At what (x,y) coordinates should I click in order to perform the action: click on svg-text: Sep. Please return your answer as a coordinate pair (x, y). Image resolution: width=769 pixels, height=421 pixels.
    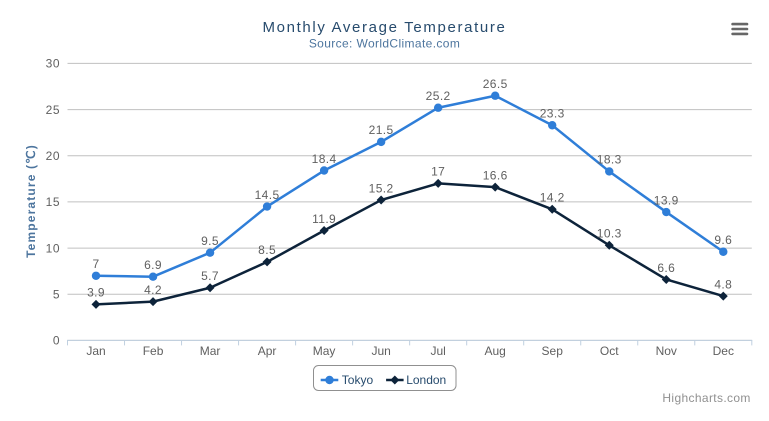
    Looking at the image, I should click on (553, 351).